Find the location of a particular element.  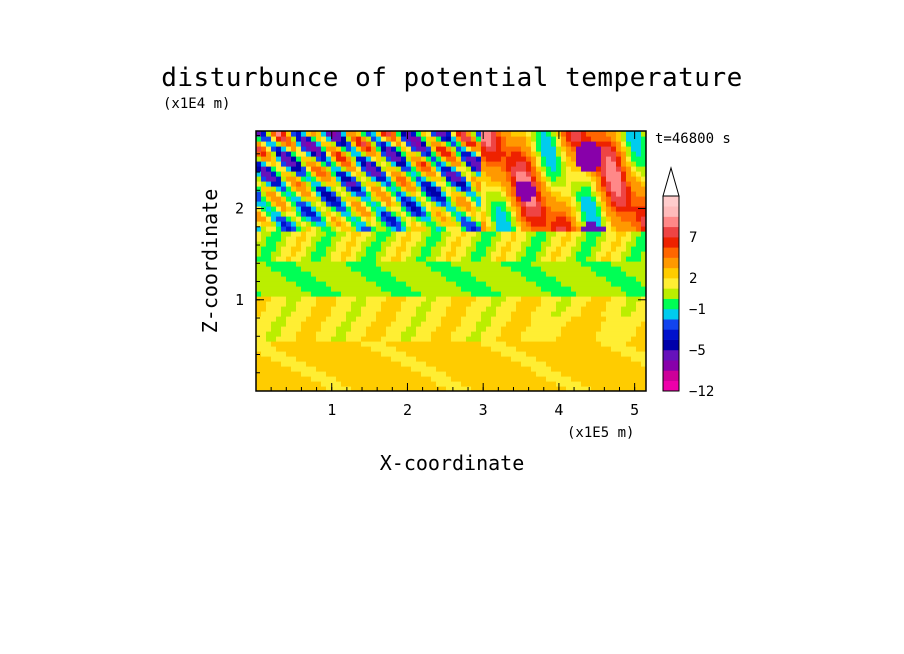

colorbar-swatch is located at coordinates (671, 283).